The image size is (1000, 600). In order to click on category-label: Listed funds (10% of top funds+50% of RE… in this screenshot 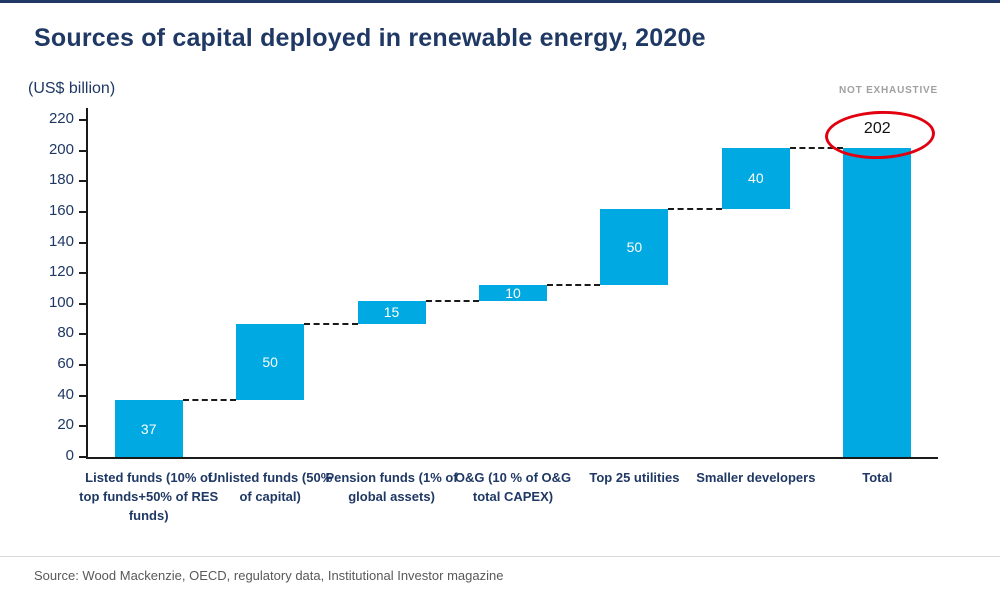, I will do `click(149, 496)`.